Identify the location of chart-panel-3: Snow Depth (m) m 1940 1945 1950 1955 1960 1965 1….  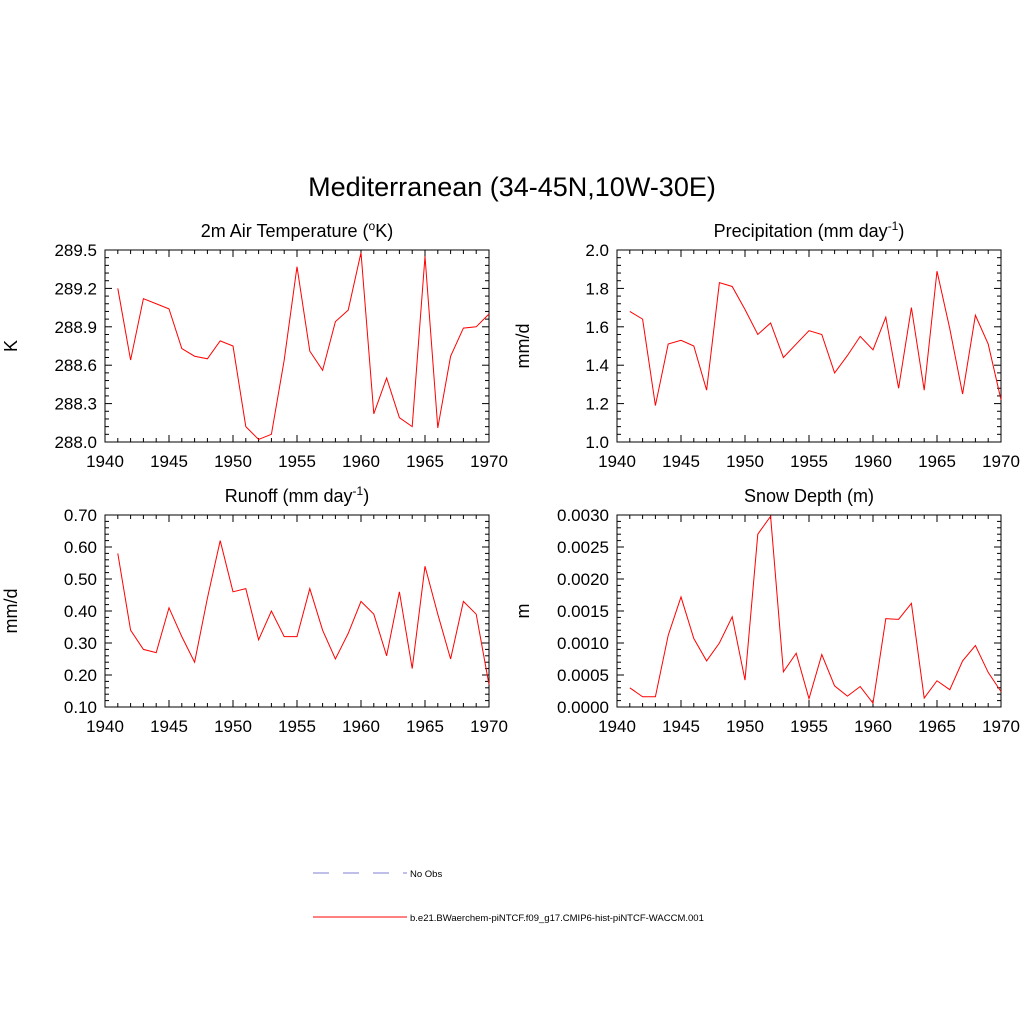
(766, 611).